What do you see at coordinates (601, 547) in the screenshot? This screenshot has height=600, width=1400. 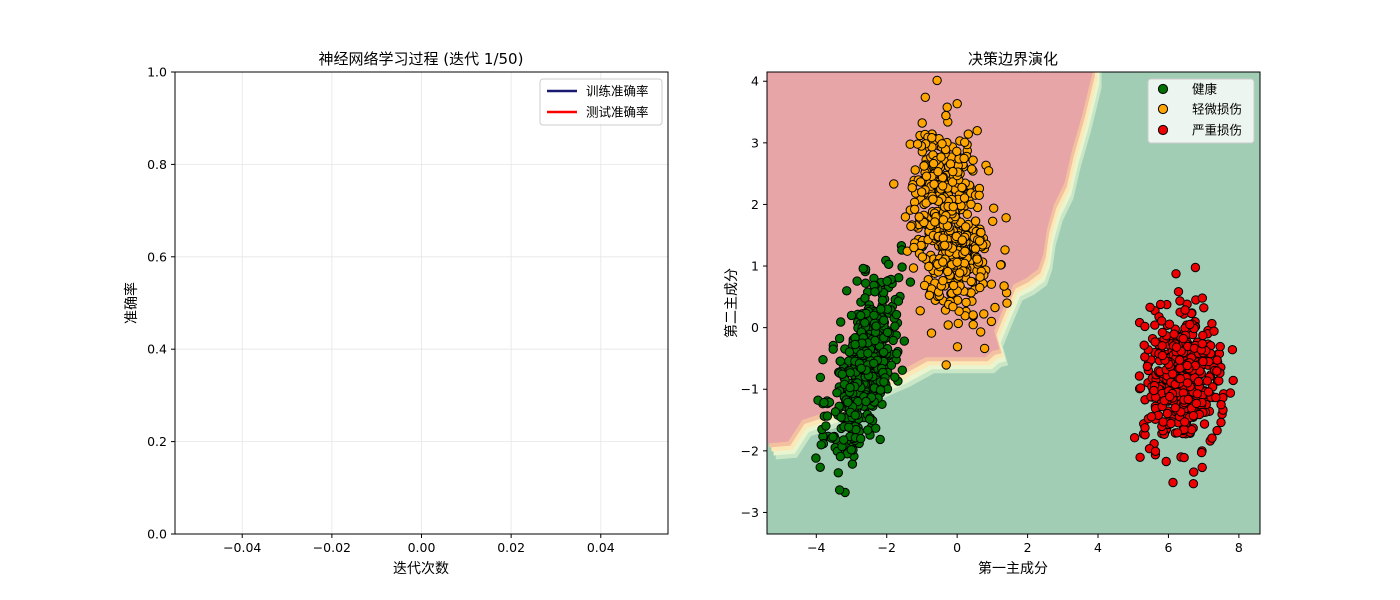 I see `x-tick-label: 0.04` at bounding box center [601, 547].